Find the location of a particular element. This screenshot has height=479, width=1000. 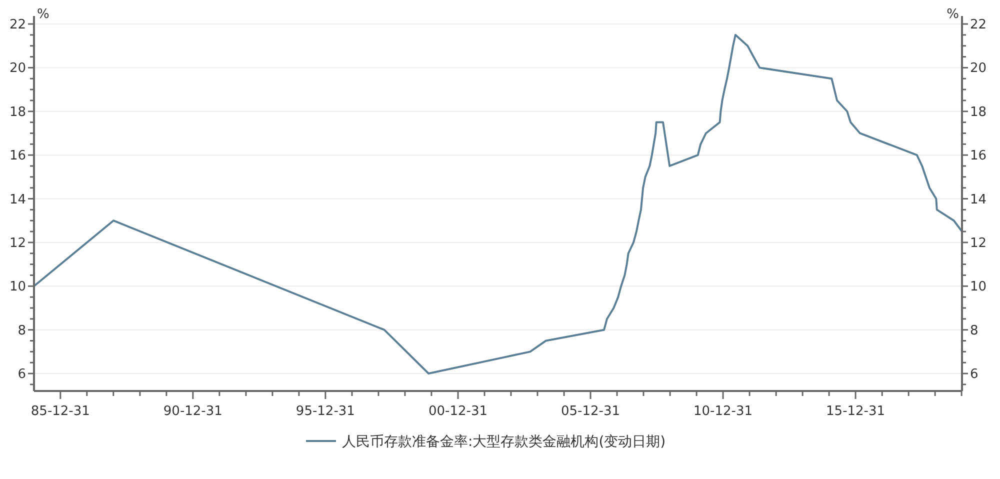

y-axis-title: % is located at coordinates (43, 14).